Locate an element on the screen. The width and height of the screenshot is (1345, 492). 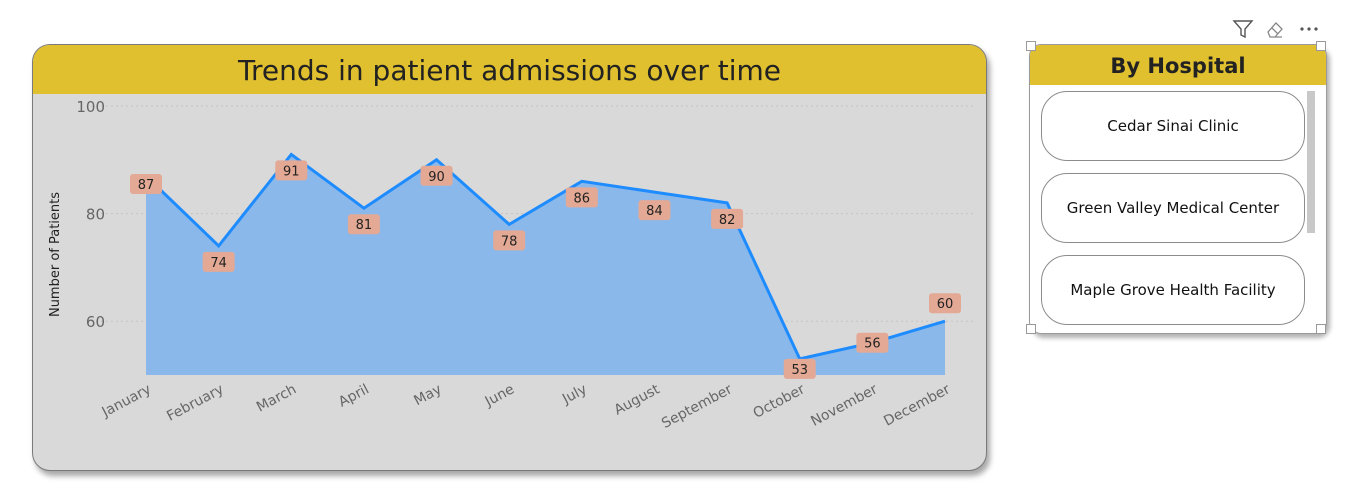
data-label: 53 is located at coordinates (799, 370).